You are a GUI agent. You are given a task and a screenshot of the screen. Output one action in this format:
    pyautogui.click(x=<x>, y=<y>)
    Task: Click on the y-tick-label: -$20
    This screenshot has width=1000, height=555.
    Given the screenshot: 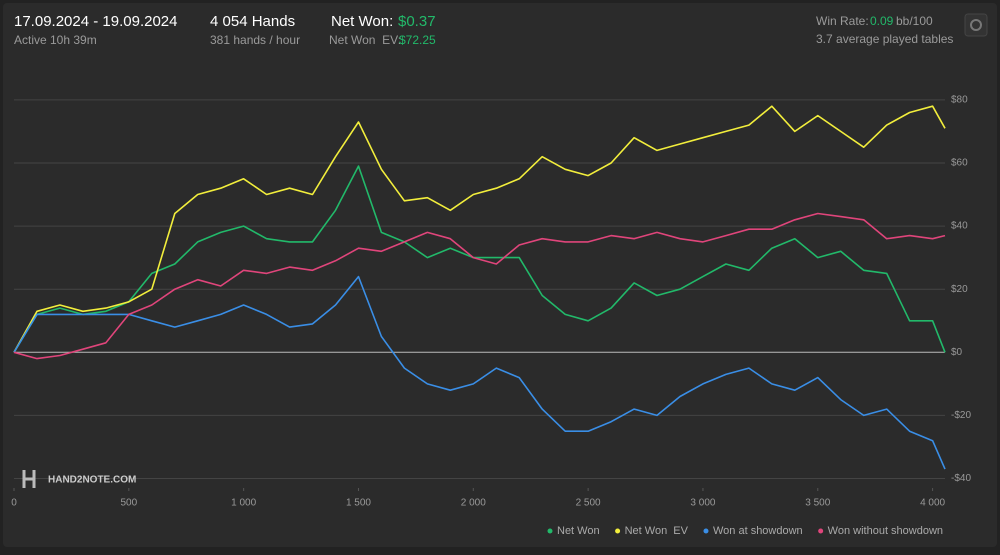 What is the action you would take?
    pyautogui.click(x=961, y=415)
    